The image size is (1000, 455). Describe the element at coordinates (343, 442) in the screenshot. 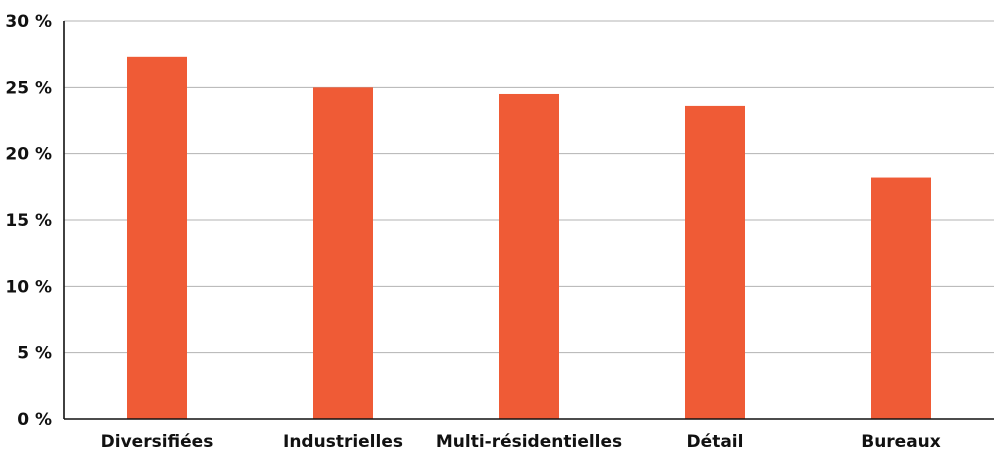

I see `x-category-label: Industrielles` at that location.